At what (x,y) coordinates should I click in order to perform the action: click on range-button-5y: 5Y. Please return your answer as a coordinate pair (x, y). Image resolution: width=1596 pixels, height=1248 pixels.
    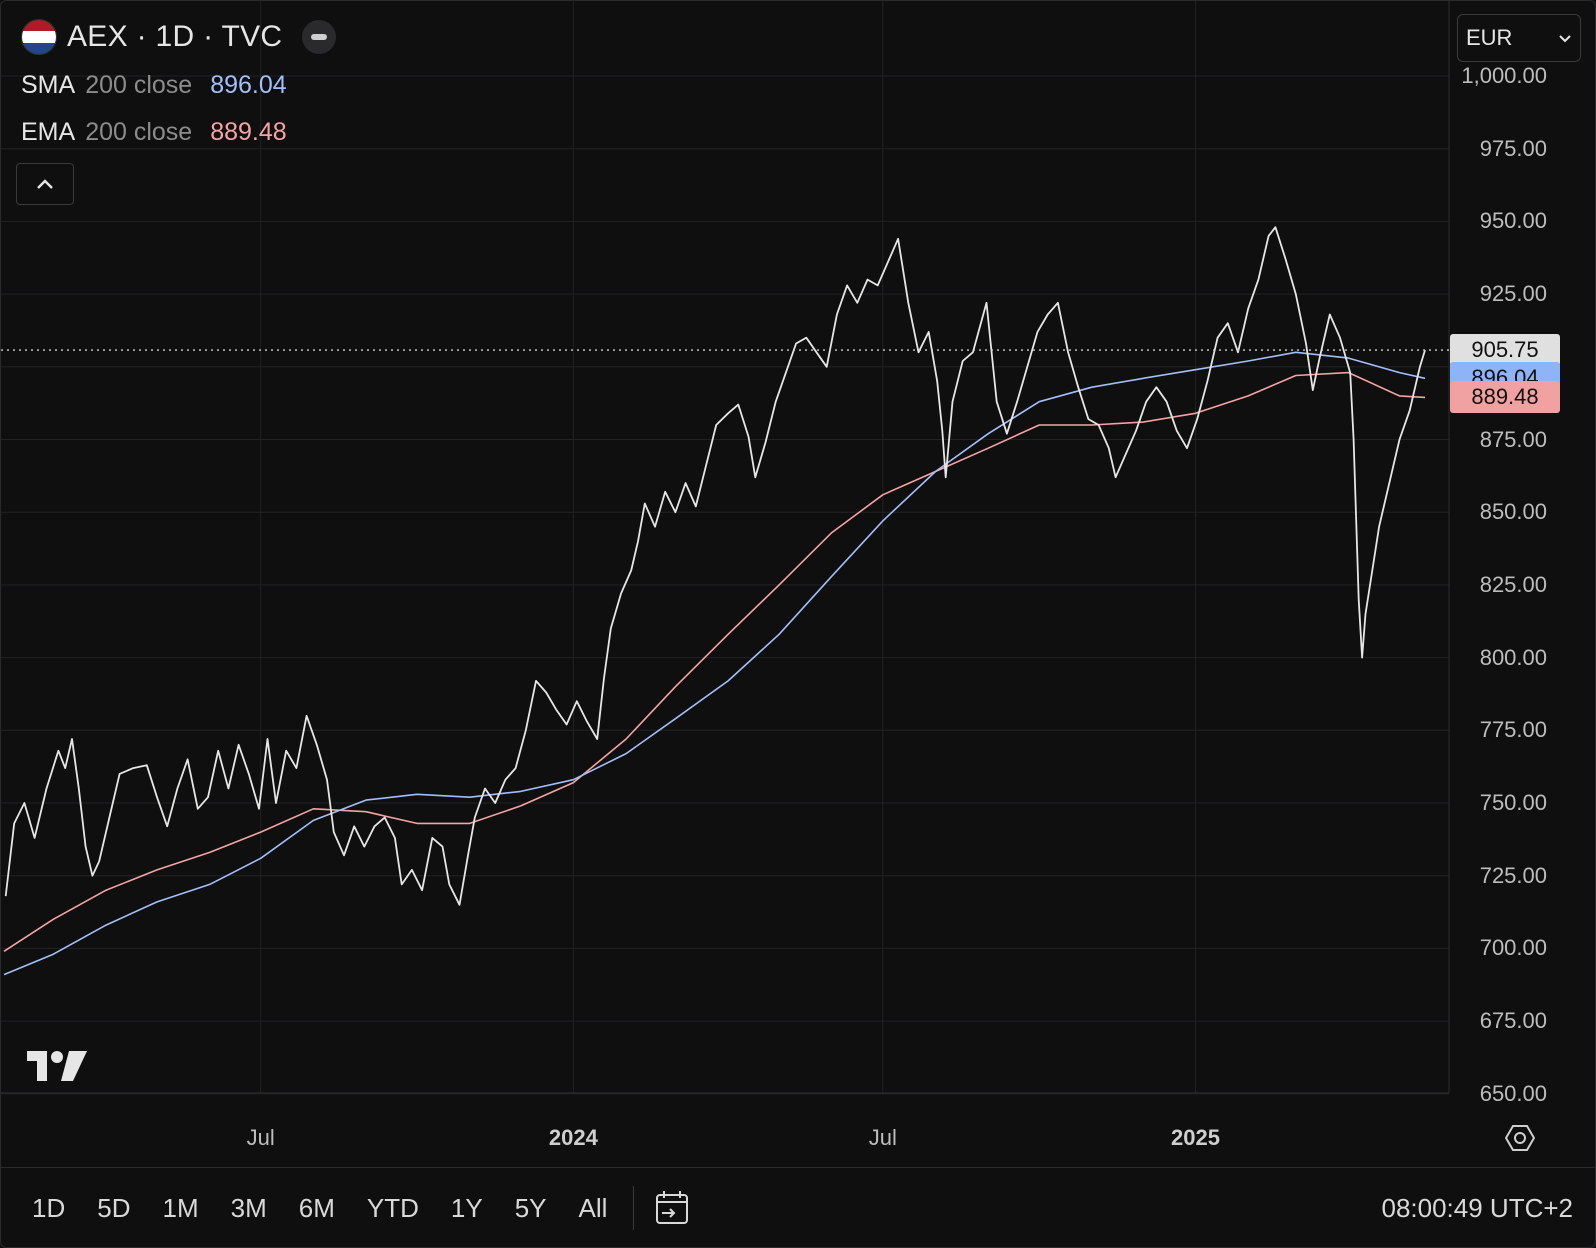
    Looking at the image, I should click on (530, 1207).